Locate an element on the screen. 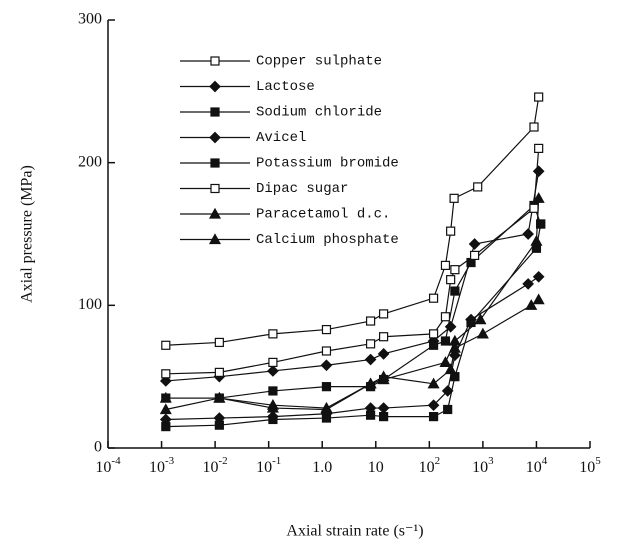  x-tick-exponent: -3 is located at coordinates (170, 461).